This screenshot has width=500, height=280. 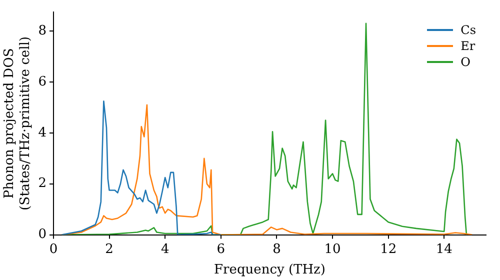 What do you see at coordinates (465, 62) in the screenshot?
I see `legend-label: O` at bounding box center [465, 62].